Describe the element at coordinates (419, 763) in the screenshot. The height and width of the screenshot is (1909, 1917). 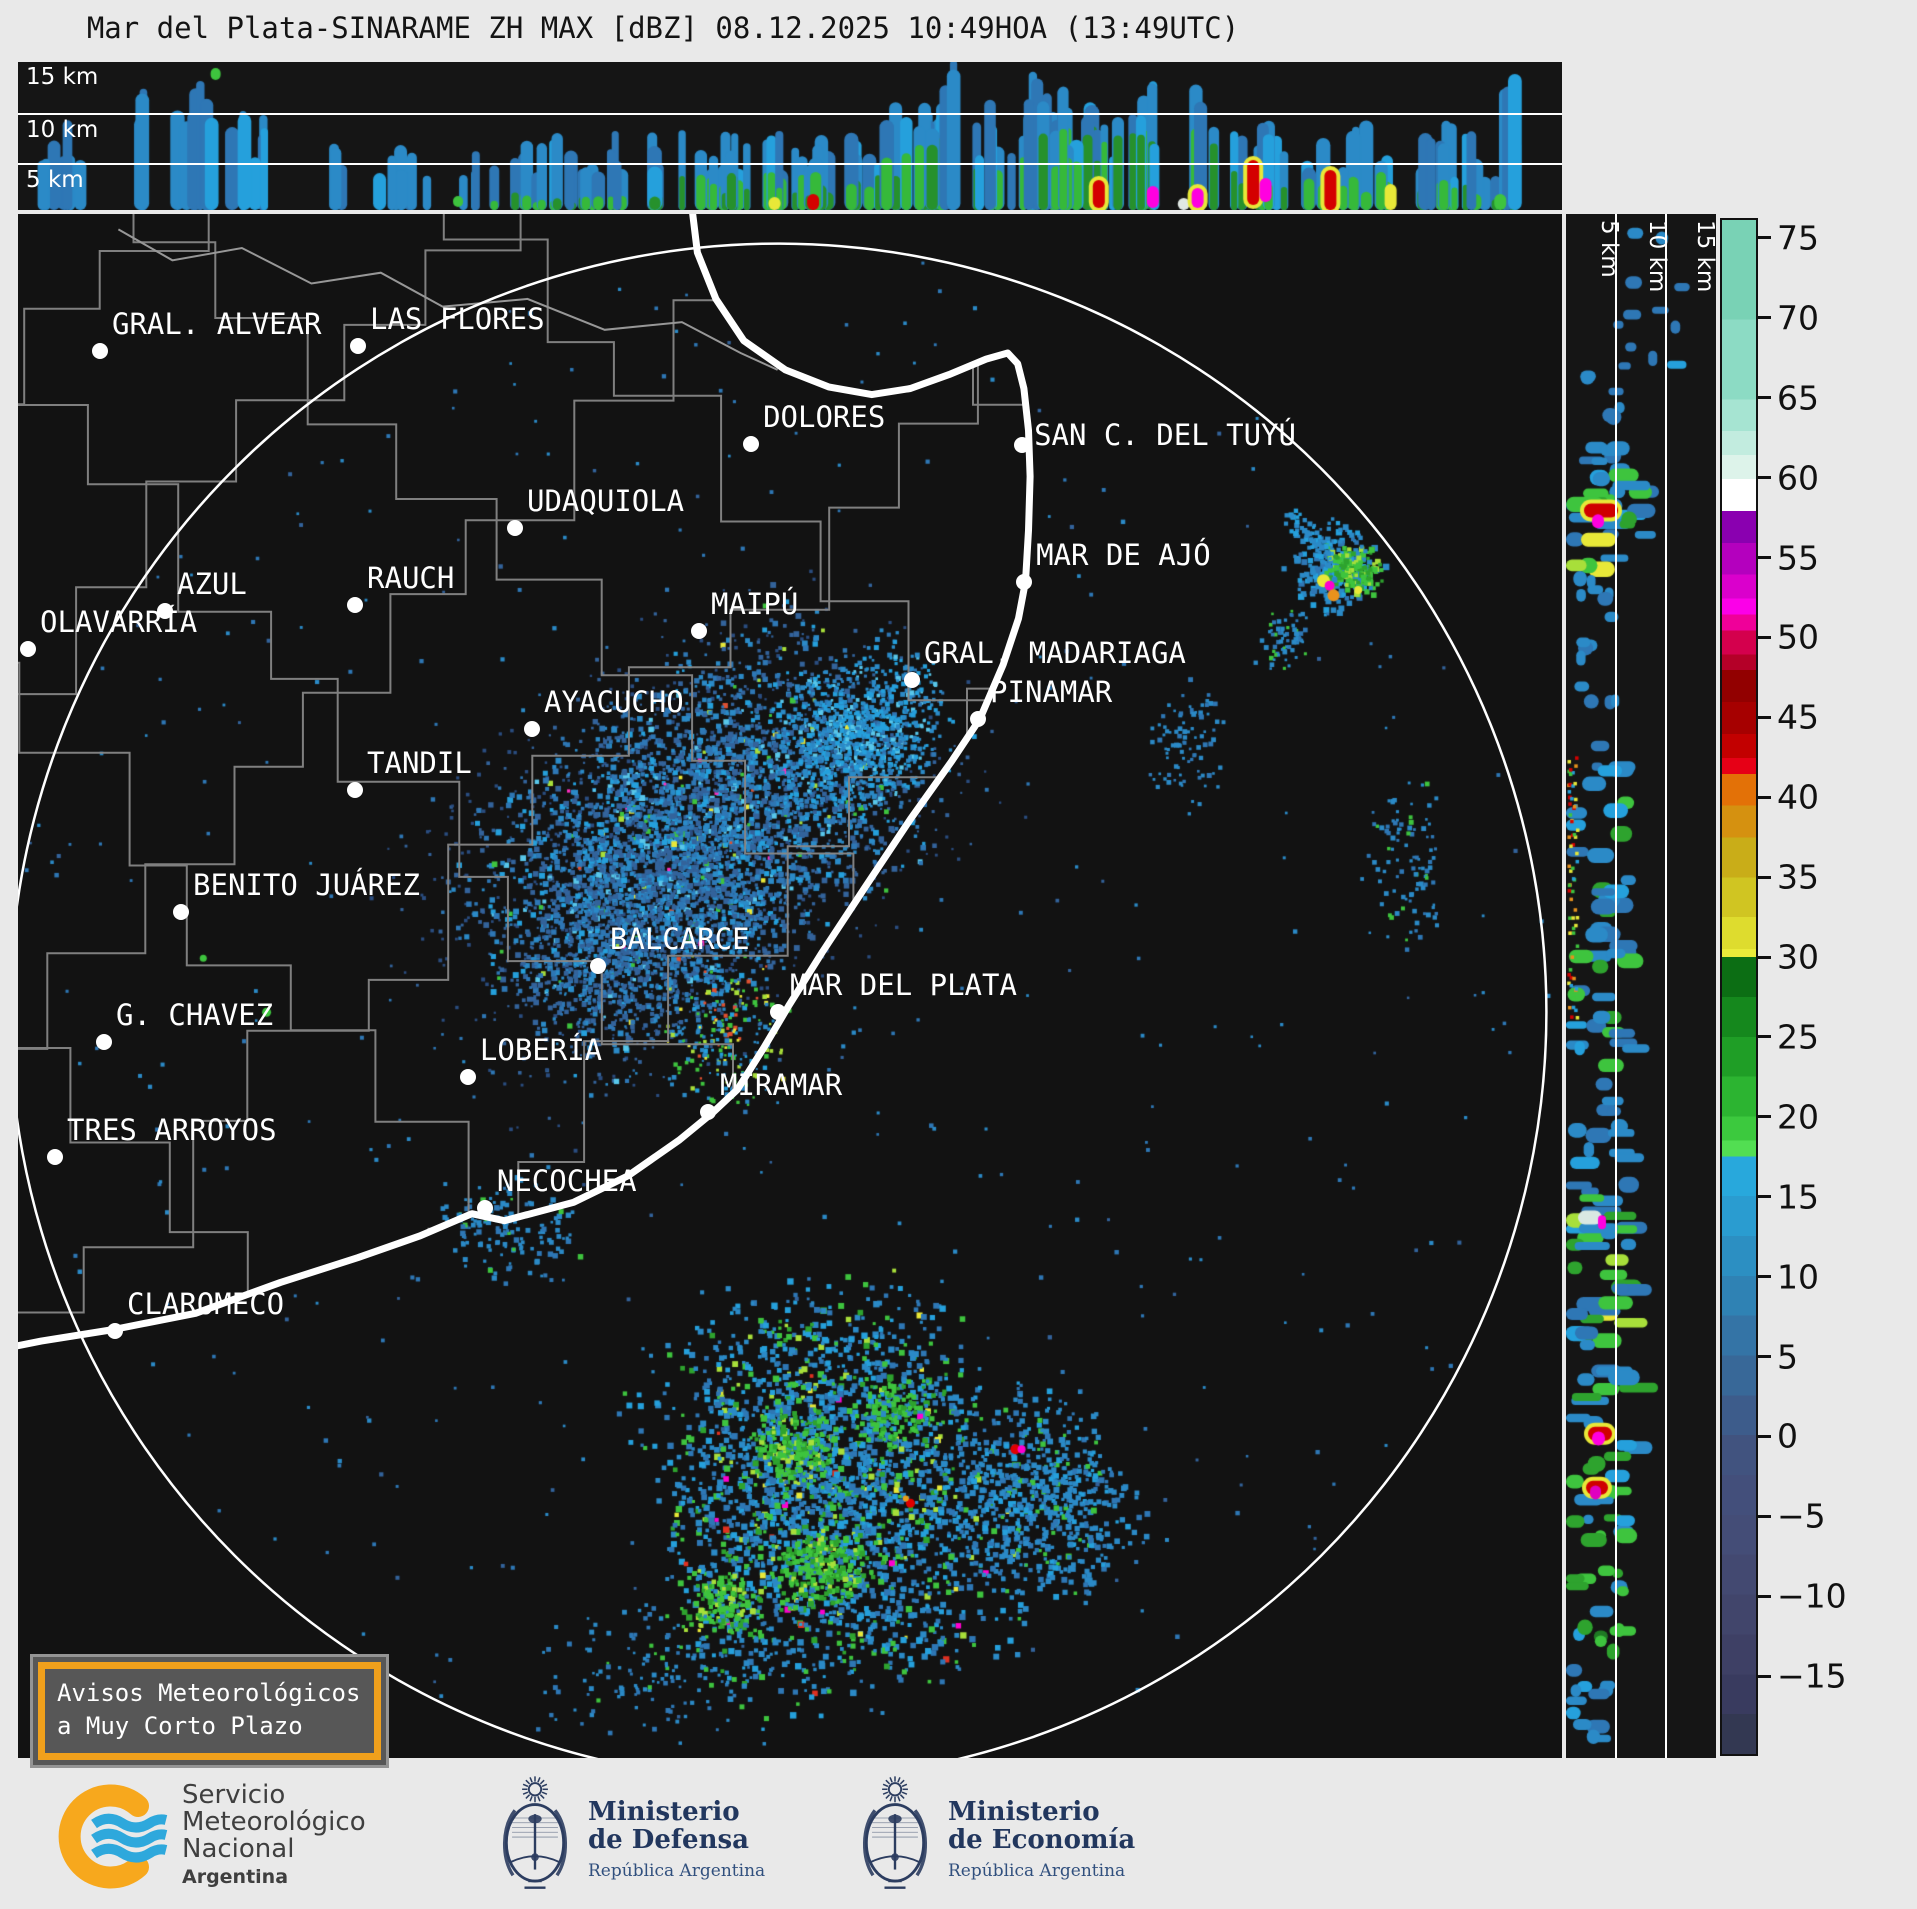
I see `city-label: TANDIL` at that location.